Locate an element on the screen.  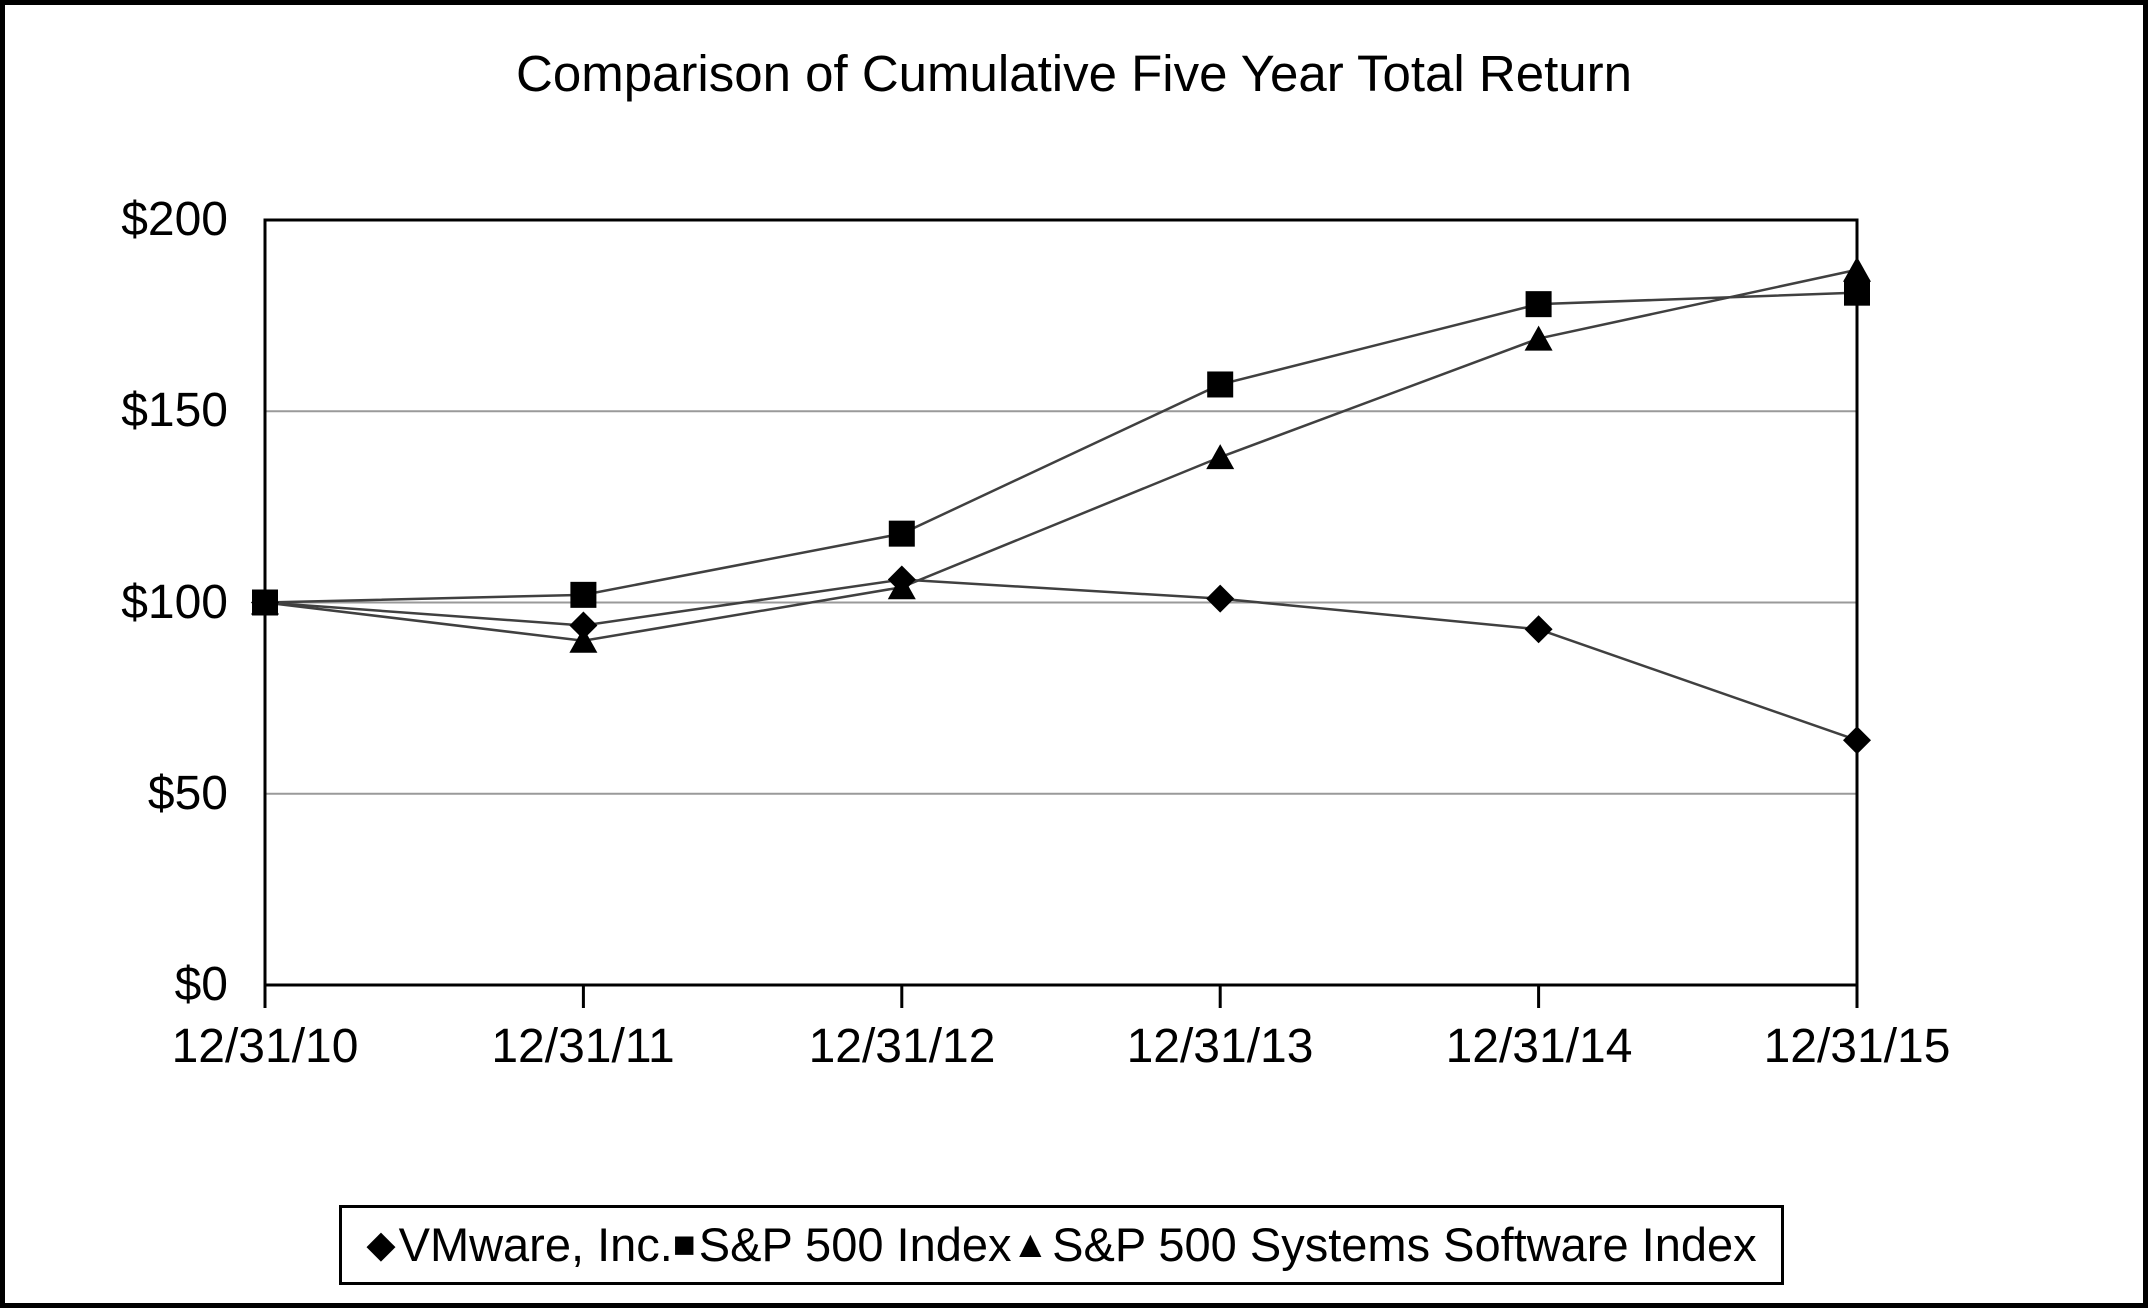
legend-item-sp500: ■ S&P 500 Index is located at coordinates (842, 1245).